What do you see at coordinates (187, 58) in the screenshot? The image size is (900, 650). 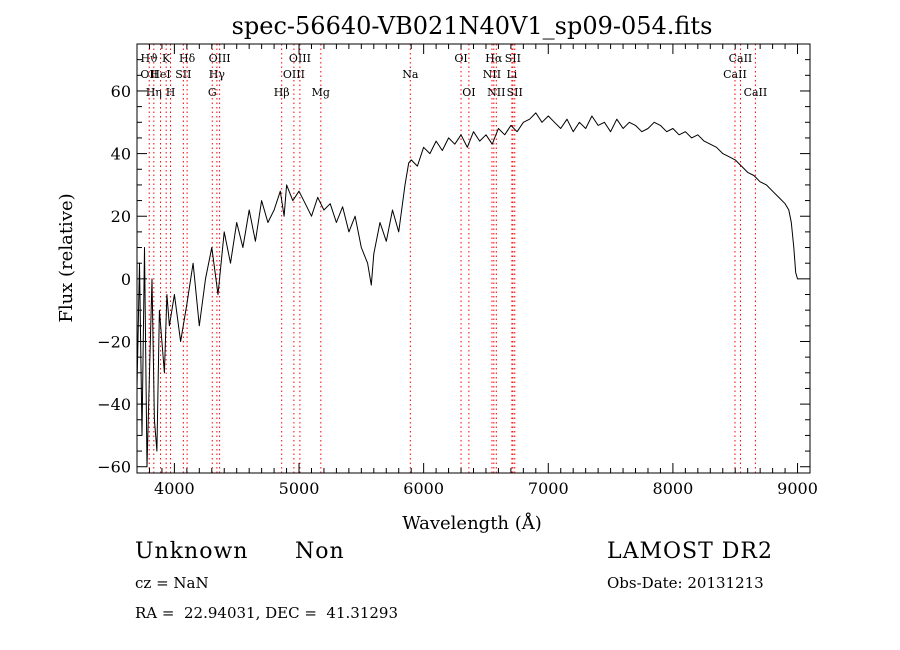 I see `line-label: Hδ` at bounding box center [187, 58].